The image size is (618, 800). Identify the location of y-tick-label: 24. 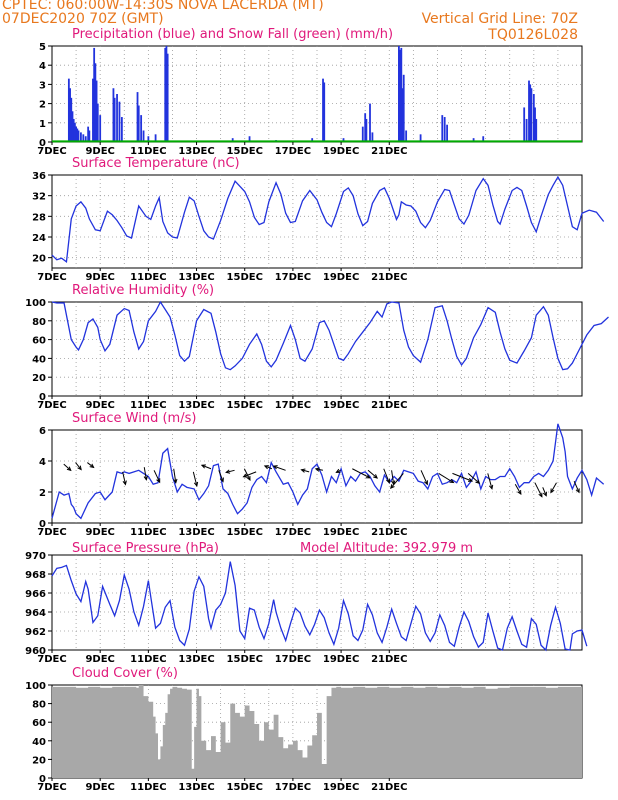
(39, 238).